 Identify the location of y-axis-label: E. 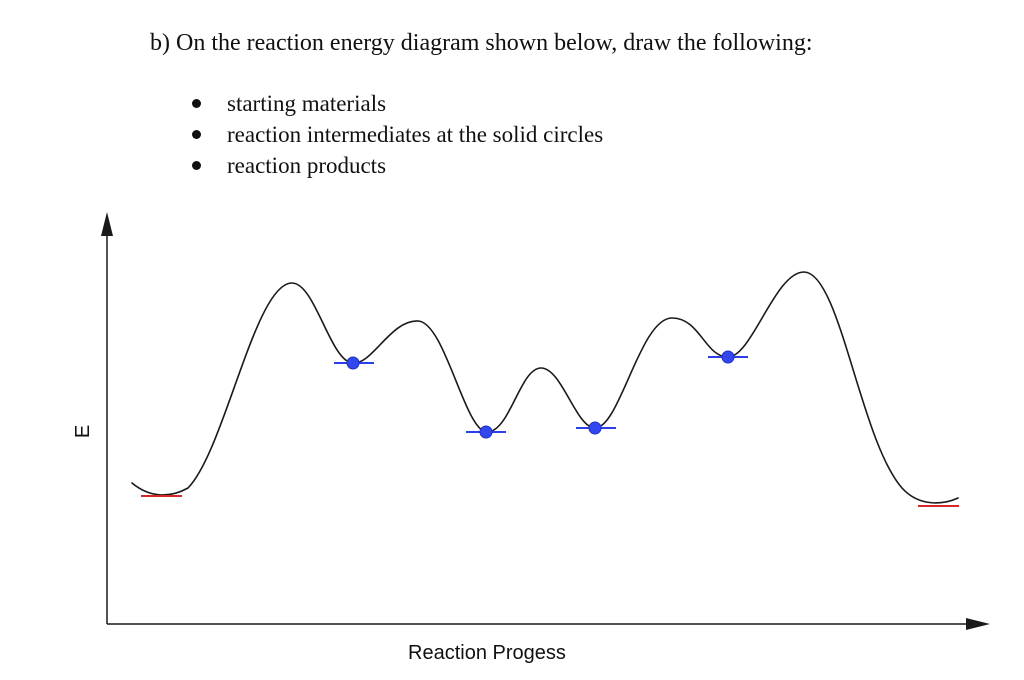
(83, 431).